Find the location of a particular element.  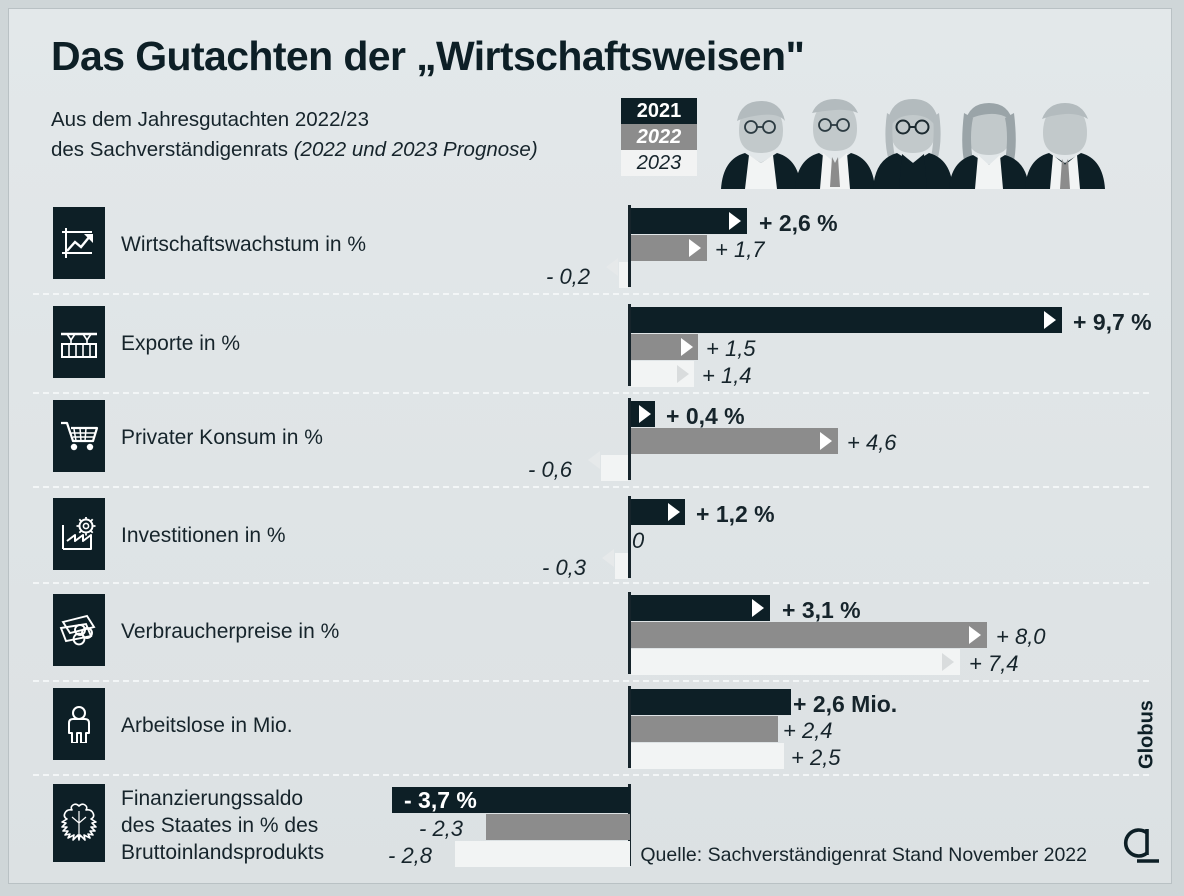

globus-number: 015774 is located at coordinates (1151, 804).